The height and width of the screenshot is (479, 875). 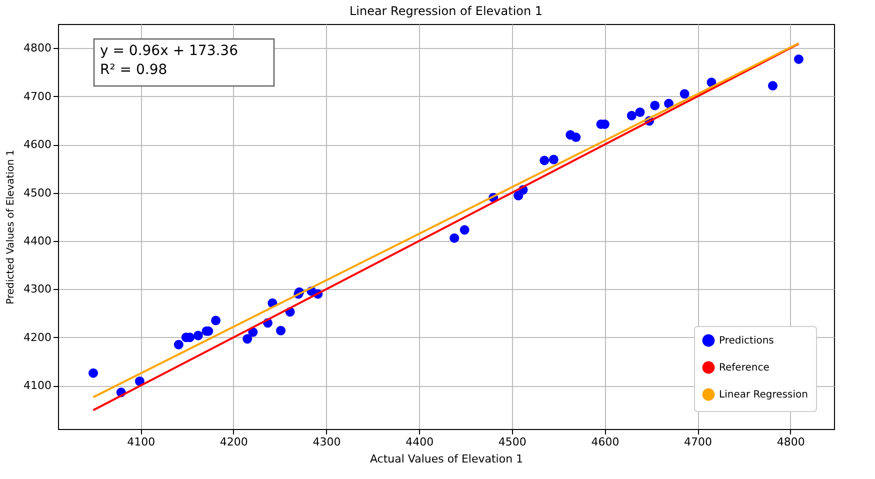 I want to click on y-tick-label: 4500, so click(x=38, y=193).